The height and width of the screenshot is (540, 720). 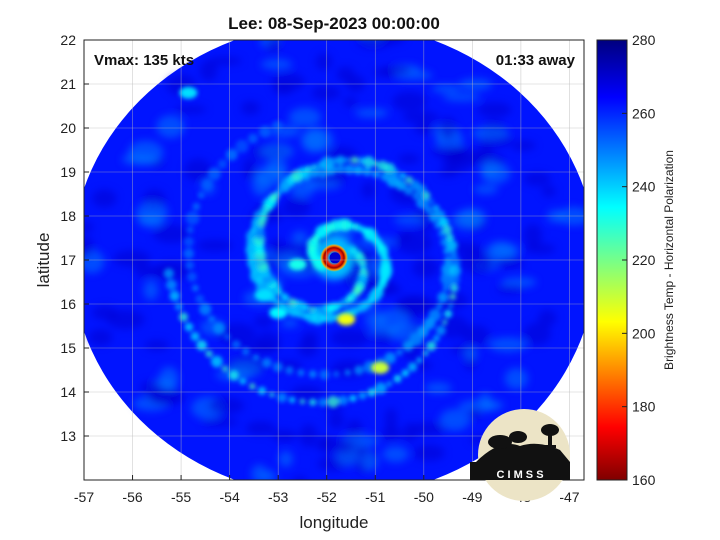 I want to click on x-tick-label: -52, so click(x=327, y=497).